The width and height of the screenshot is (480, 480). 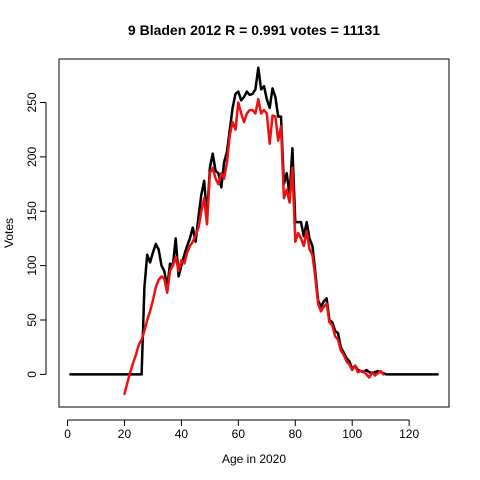 I want to click on y-axis: 0 50 100 150 200 250, so click(x=36, y=235).